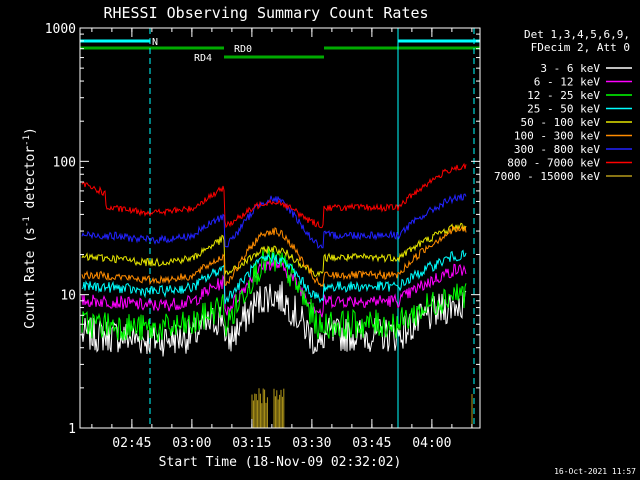 The height and width of the screenshot is (480, 640). Describe the element at coordinates (155, 42) in the screenshot. I see `flag-label-n: N` at that location.